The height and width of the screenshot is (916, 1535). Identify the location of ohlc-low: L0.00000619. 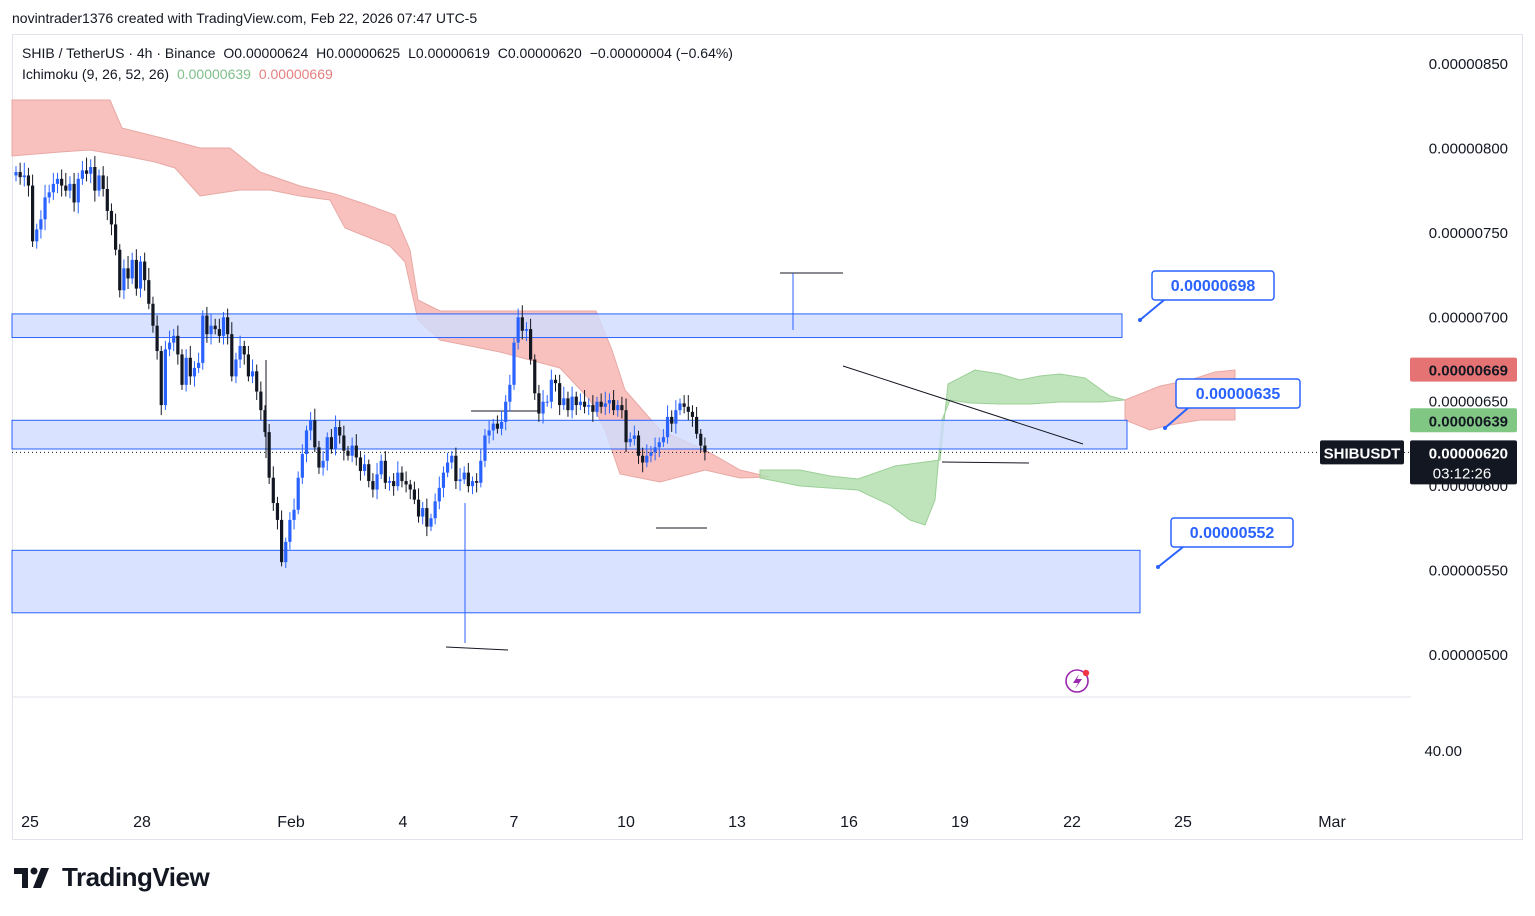
(449, 53).